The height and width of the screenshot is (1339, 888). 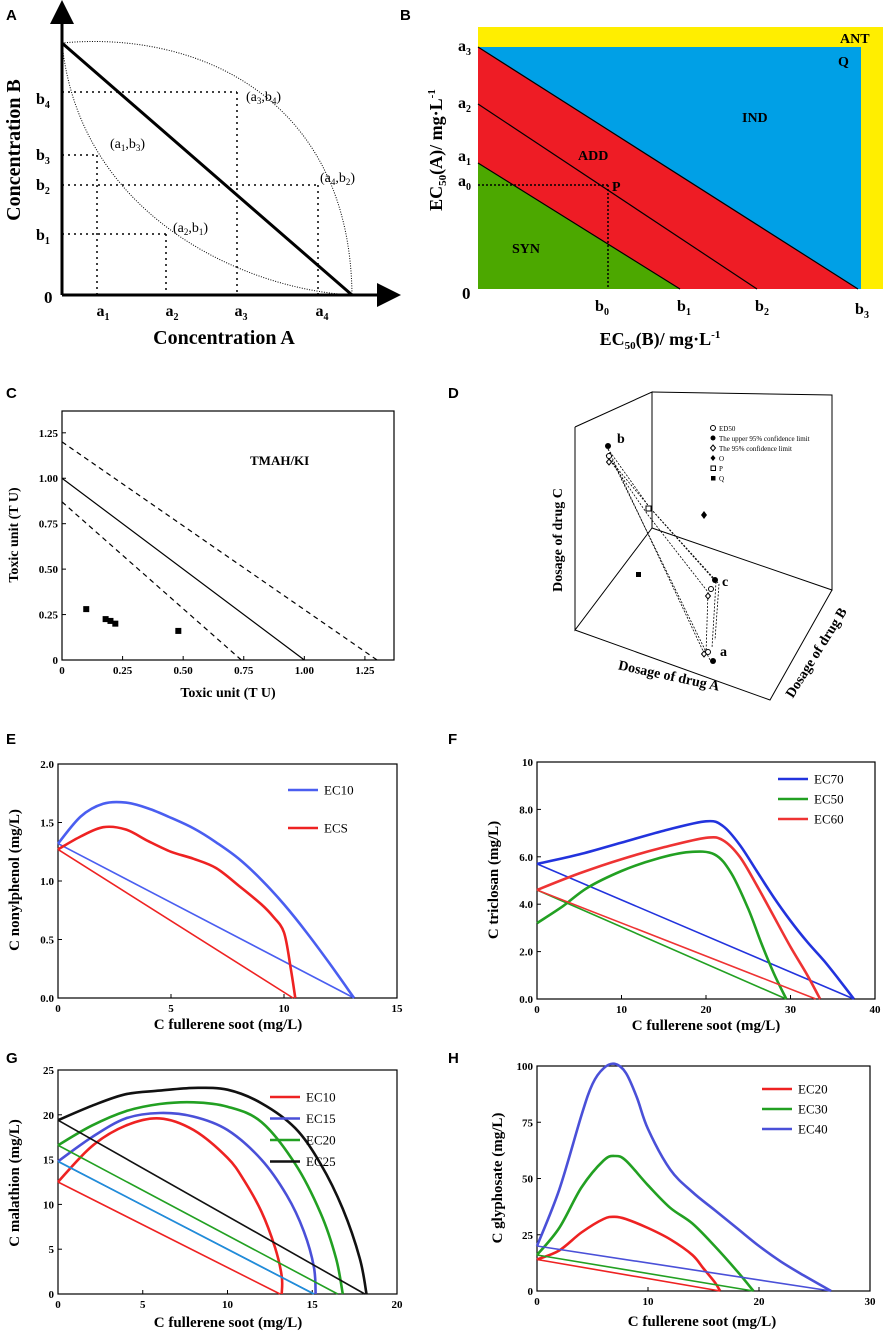 What do you see at coordinates (531, 1292) in the screenshot?
I see `h-ytick-label: 0` at bounding box center [531, 1292].